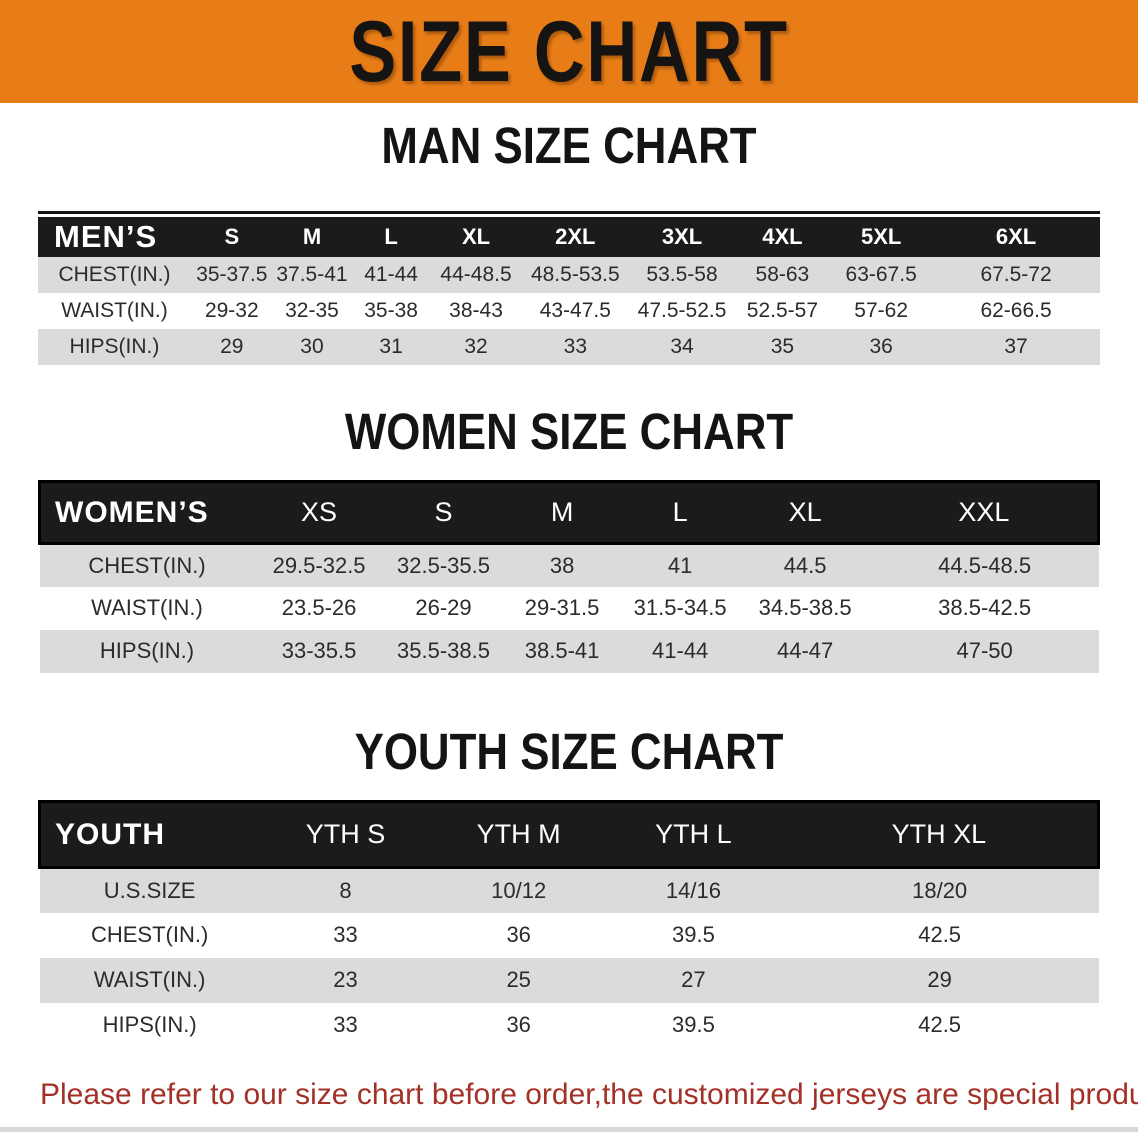  Describe the element at coordinates (519, 890) in the screenshot. I see `size-value-cell: 10/12` at that location.